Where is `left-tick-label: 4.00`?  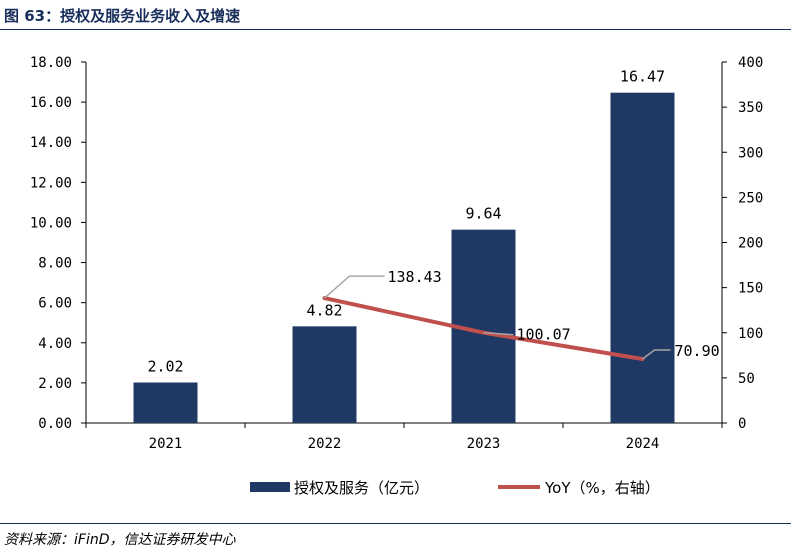 left-tick-label: 4.00 is located at coordinates (55, 344).